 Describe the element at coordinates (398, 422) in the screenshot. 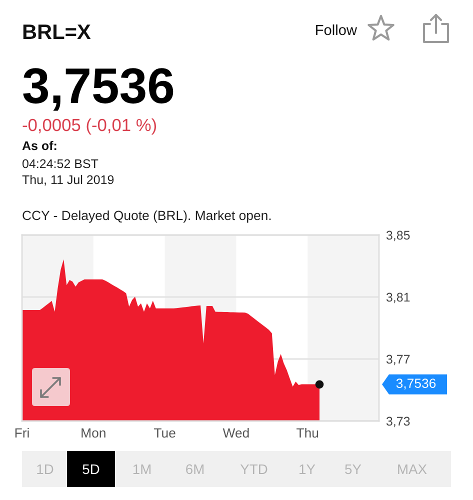

I see `y-tick-label: 3,73` at that location.